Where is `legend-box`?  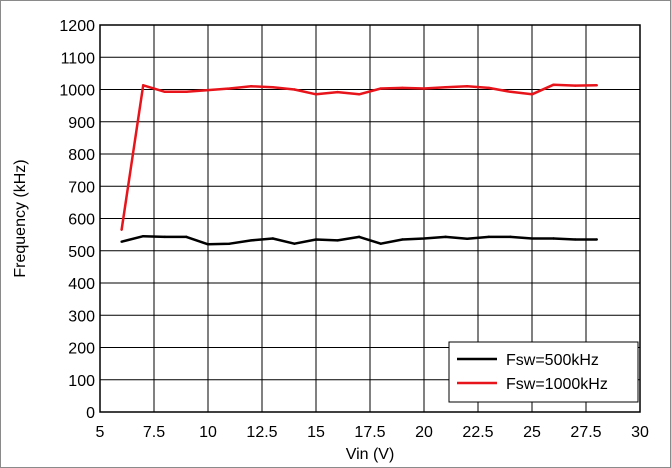
legend-box is located at coordinates (543, 372).